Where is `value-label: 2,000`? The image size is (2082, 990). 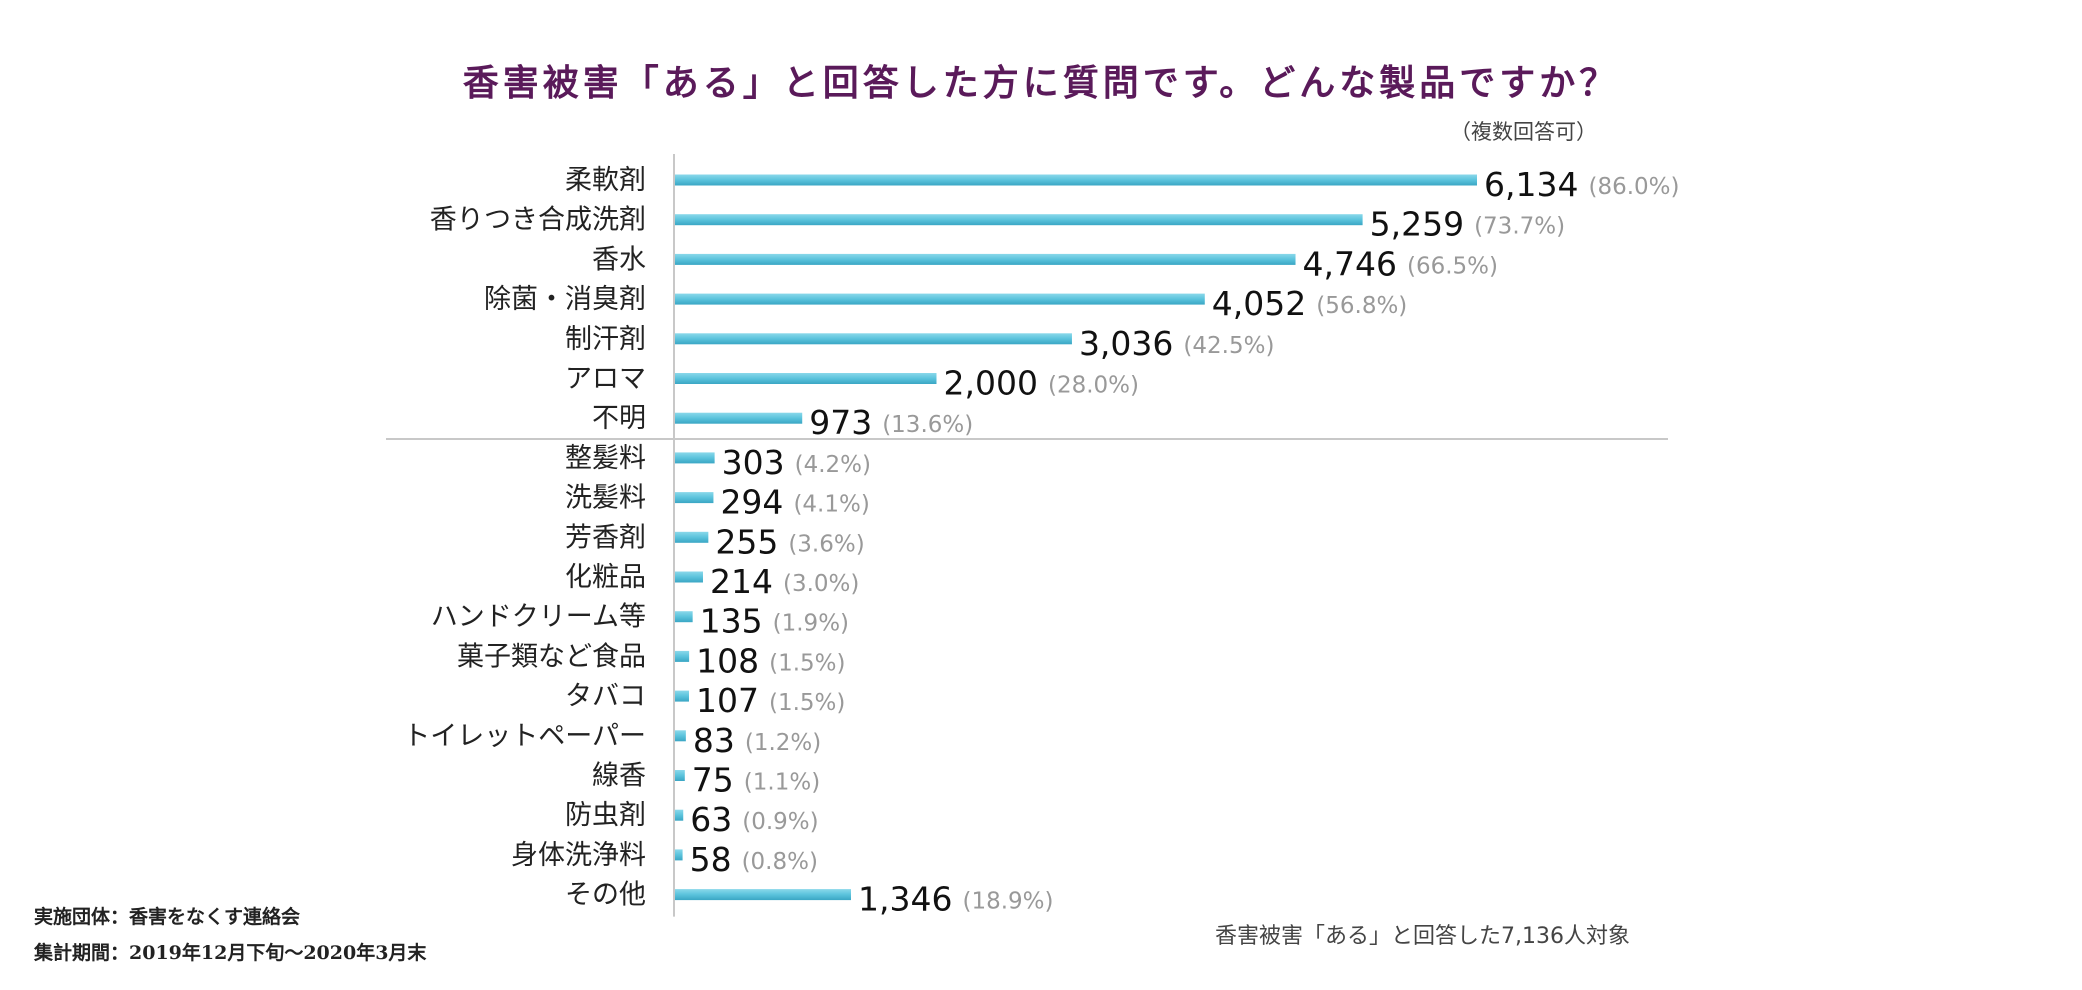 value-label: 2,000 is located at coordinates (990, 383).